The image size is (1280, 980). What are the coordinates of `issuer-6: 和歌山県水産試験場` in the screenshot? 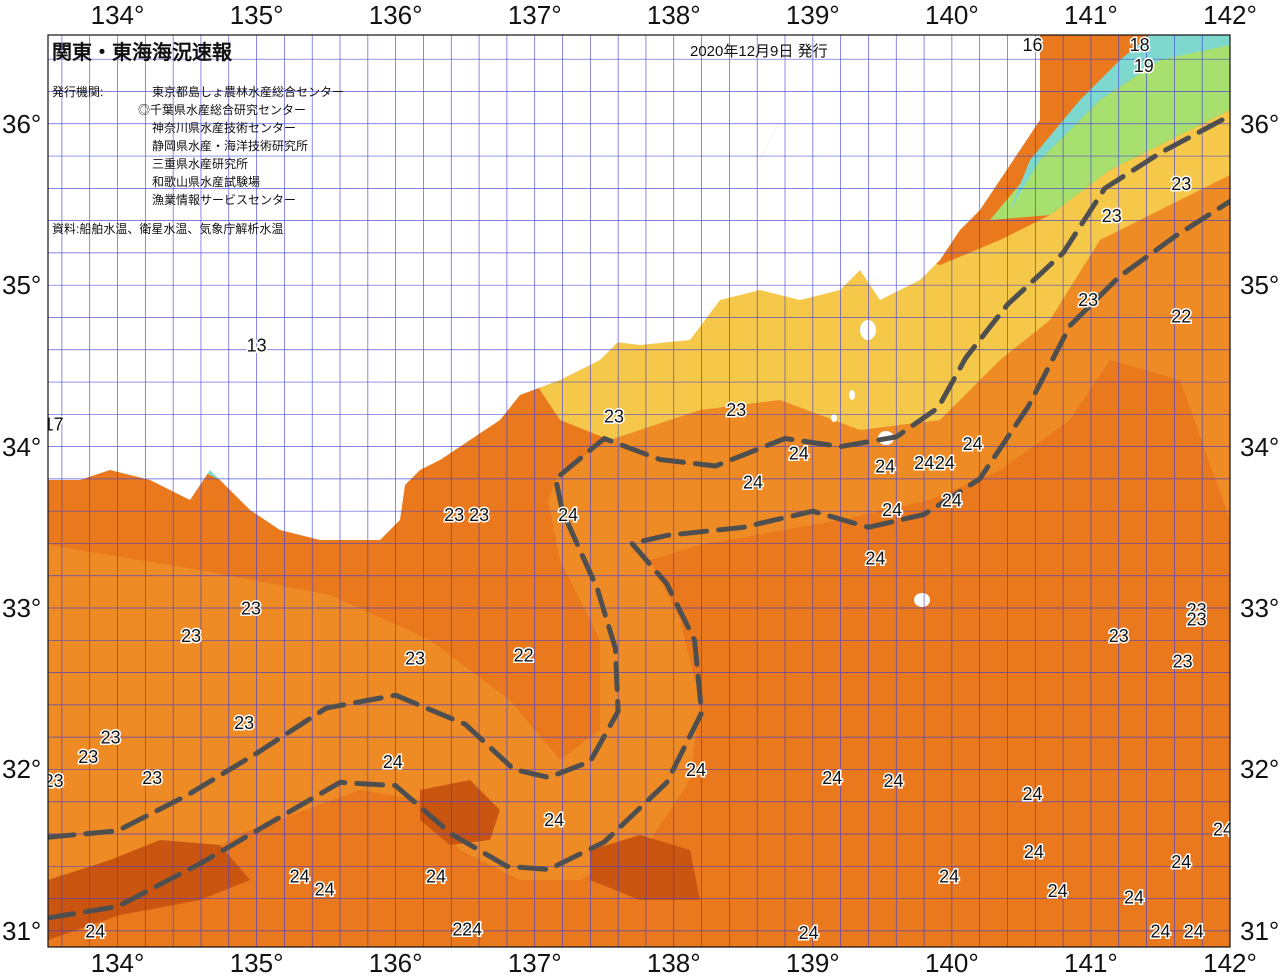 It's located at (206, 182).